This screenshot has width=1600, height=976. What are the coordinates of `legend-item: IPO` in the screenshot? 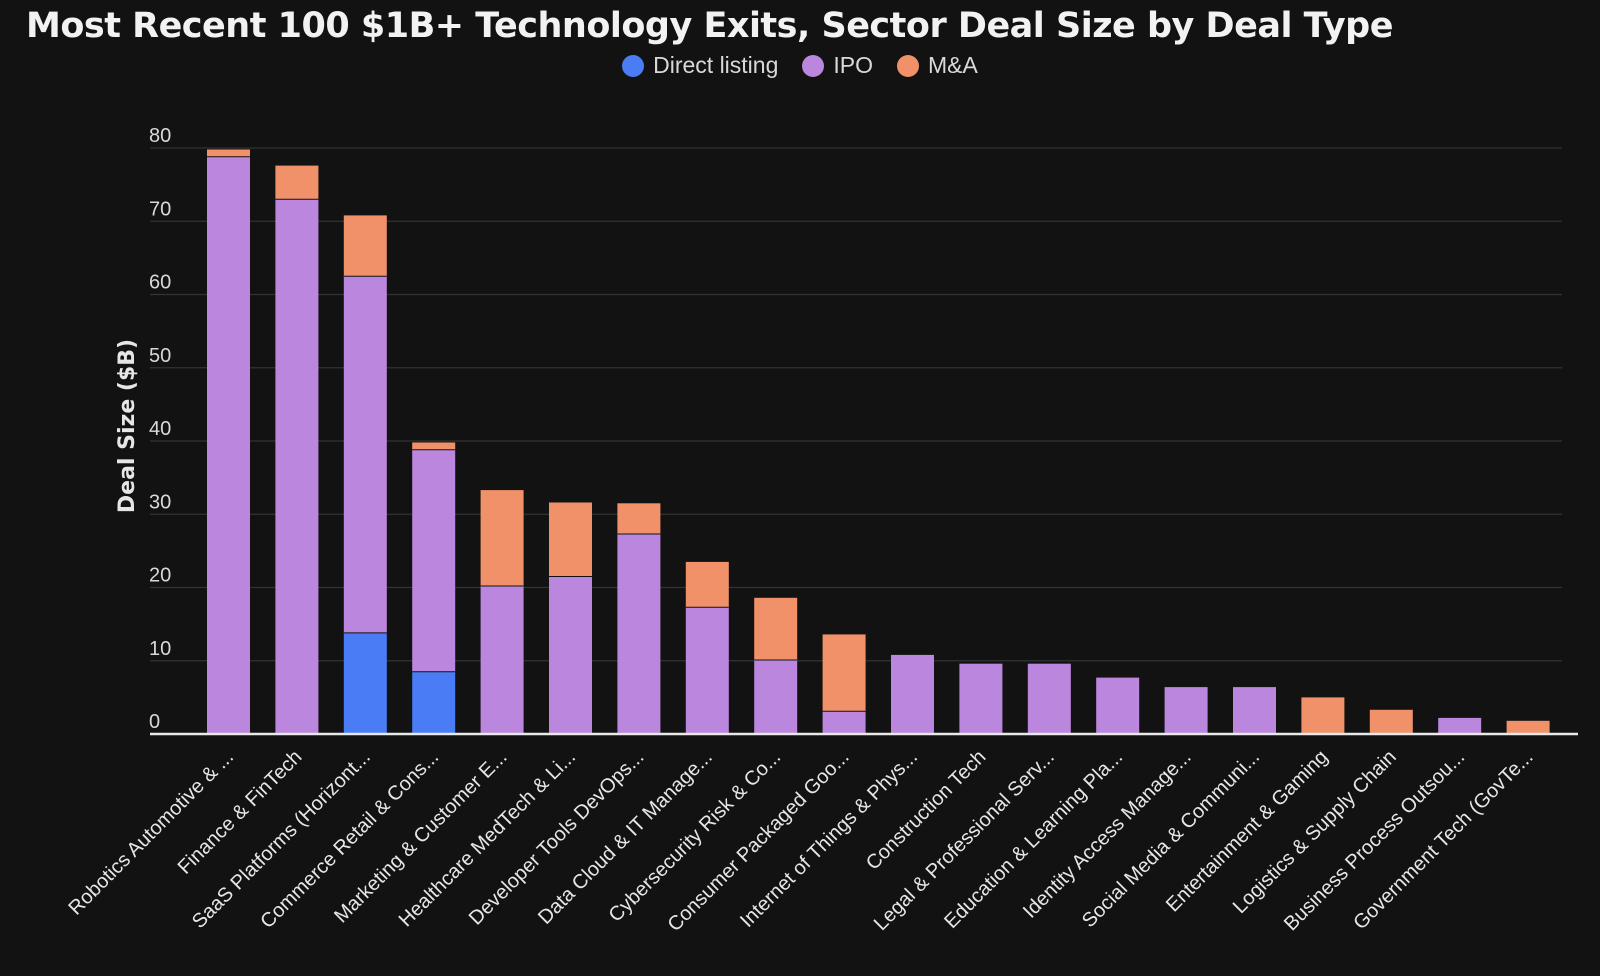 It's located at (837, 65).